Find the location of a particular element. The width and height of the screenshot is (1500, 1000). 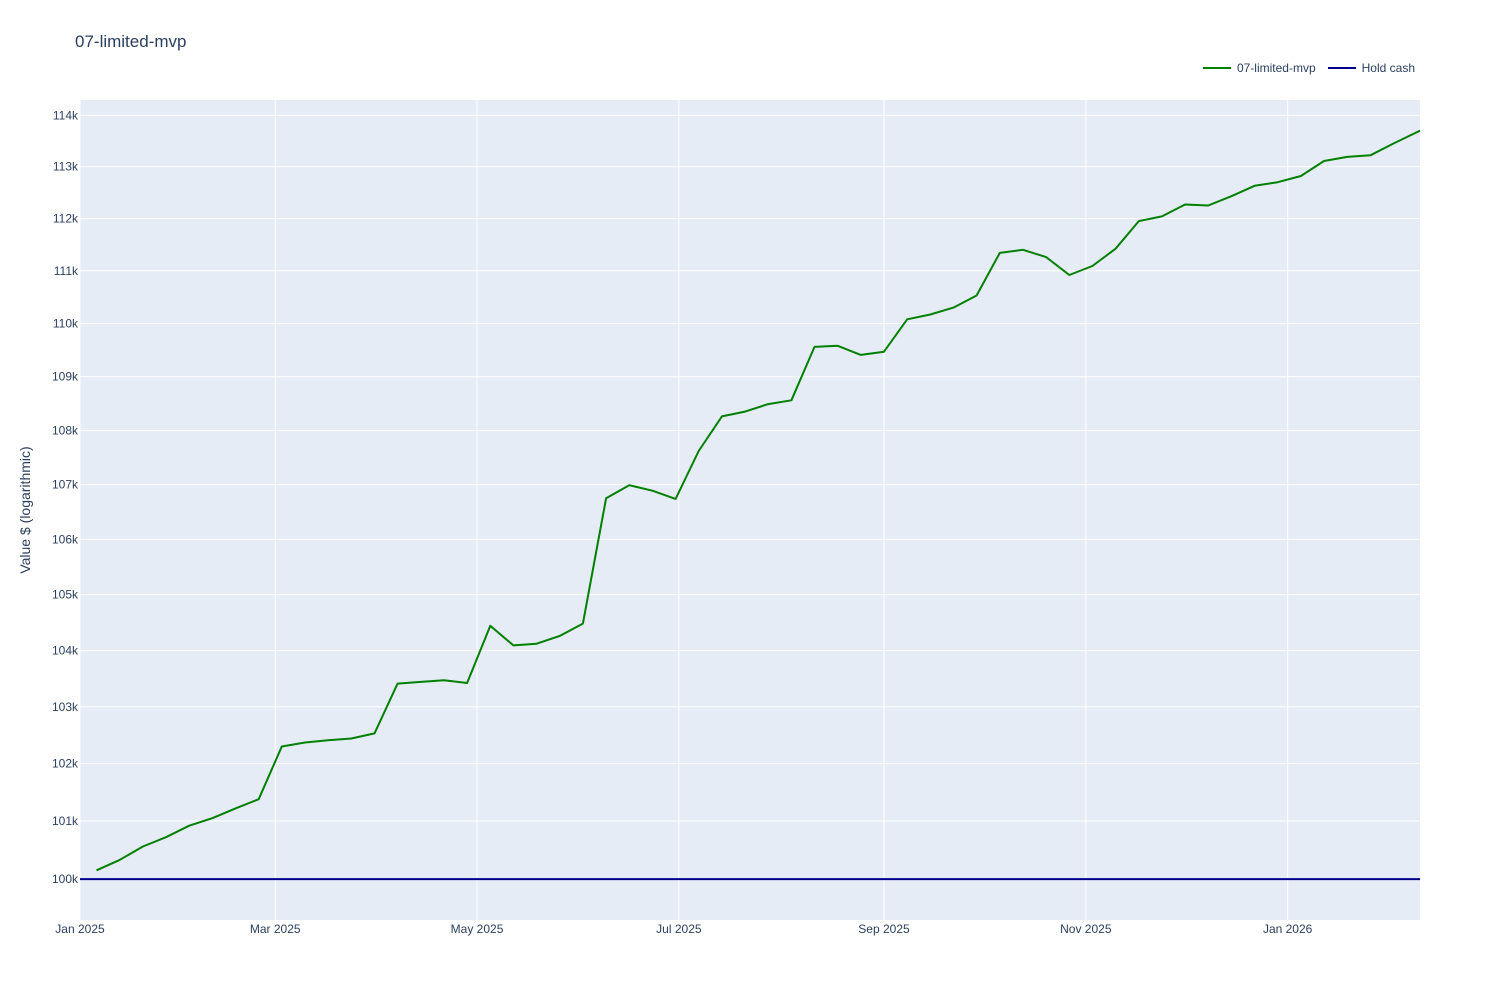

legend-swatch-hold-cash is located at coordinates (1341, 68).